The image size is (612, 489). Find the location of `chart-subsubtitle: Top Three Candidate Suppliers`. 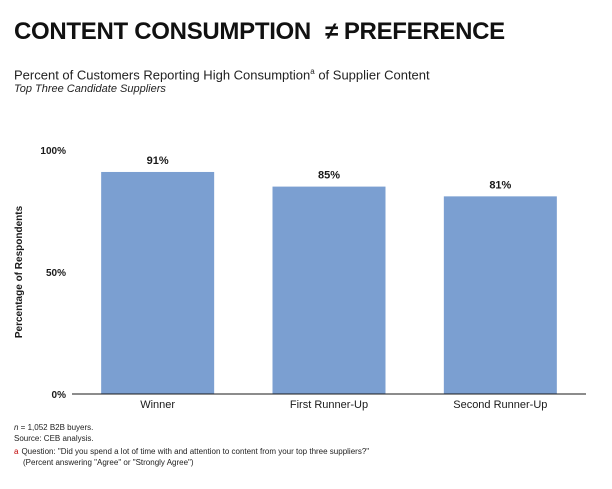

chart-subsubtitle: Top Three Candidate Suppliers is located at coordinates (90, 89).